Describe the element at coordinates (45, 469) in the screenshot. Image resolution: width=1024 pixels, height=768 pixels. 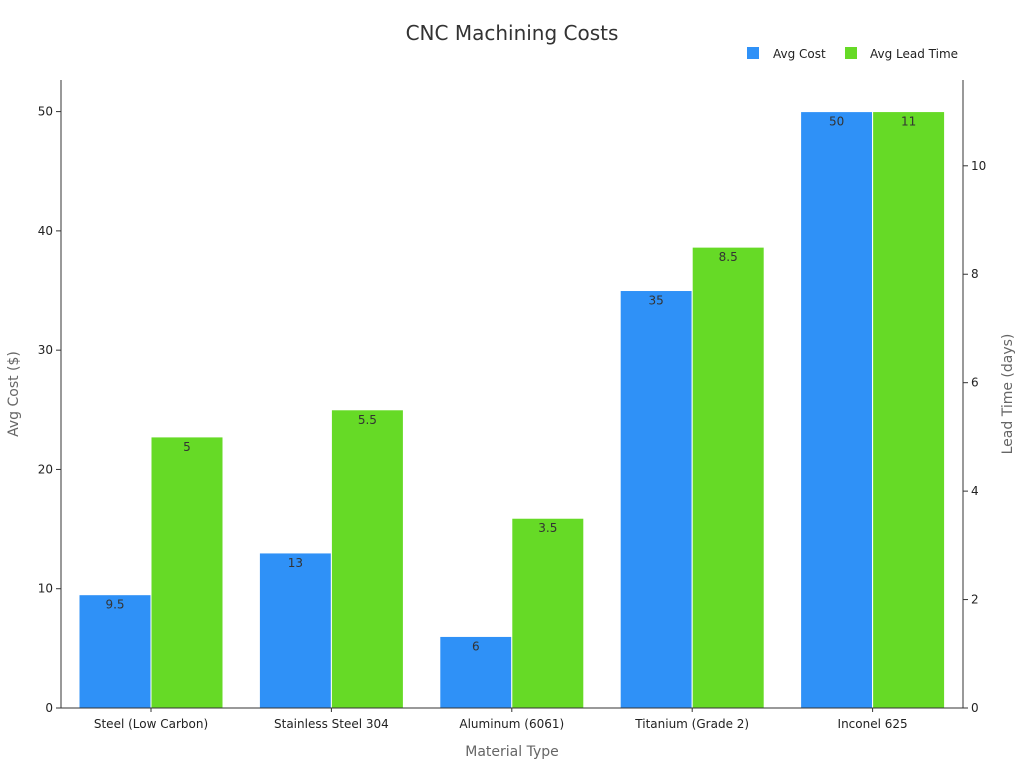
I see `left-y-tick-label-2: 20` at that location.